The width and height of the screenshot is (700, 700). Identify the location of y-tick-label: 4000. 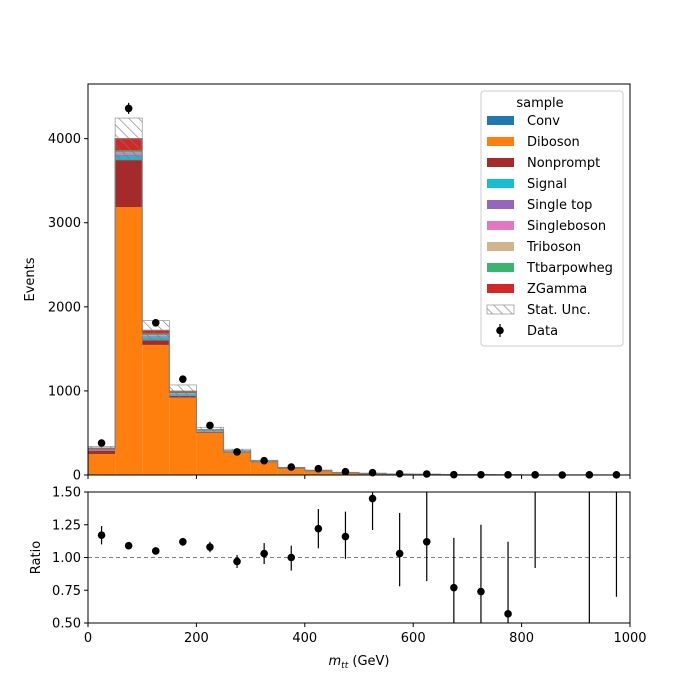
(64, 139).